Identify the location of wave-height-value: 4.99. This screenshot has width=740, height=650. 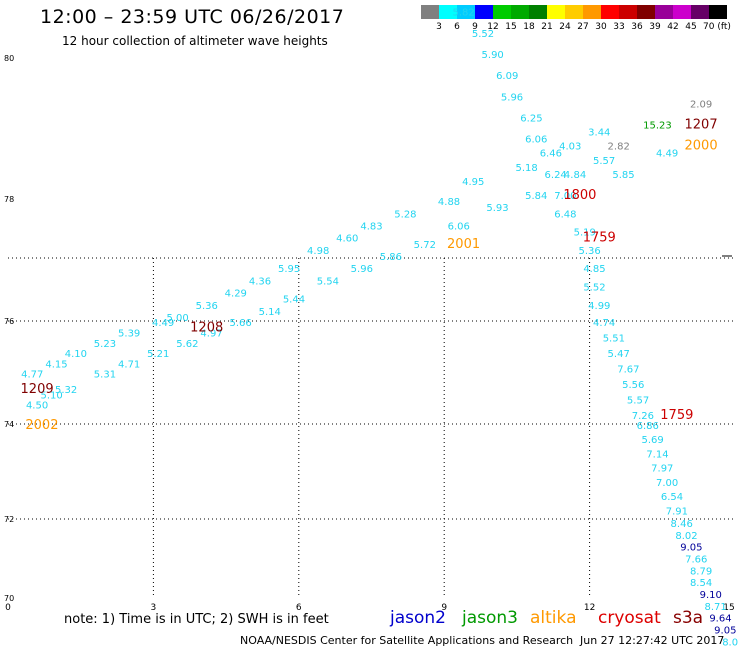
(599, 306).